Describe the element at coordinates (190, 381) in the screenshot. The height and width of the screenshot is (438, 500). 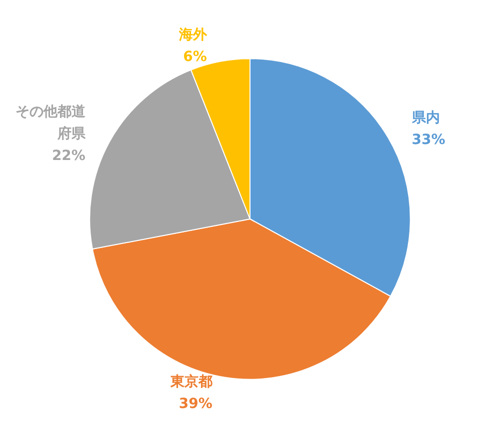
I see `slice-label: 東京都` at that location.